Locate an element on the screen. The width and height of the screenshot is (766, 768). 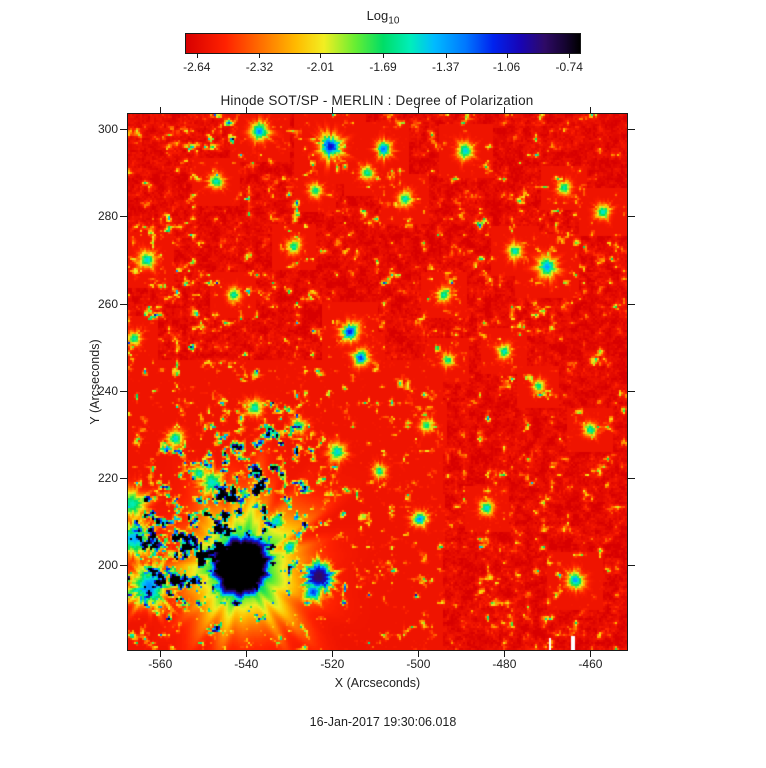
x-tick-label: -480 is located at coordinates (504, 664).